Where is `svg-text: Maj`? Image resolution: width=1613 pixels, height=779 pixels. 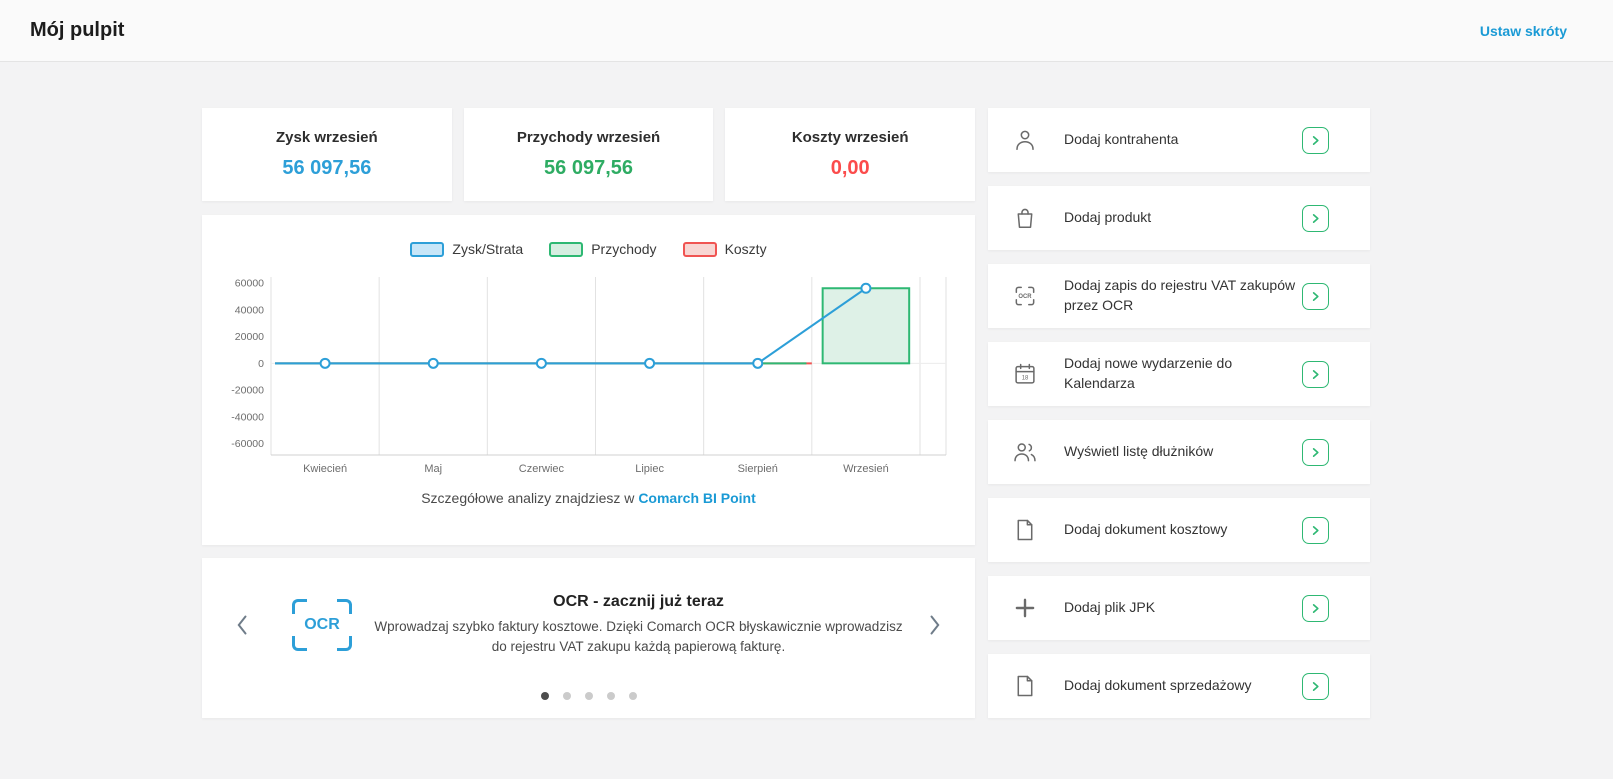 svg-text: Maj is located at coordinates (433, 469).